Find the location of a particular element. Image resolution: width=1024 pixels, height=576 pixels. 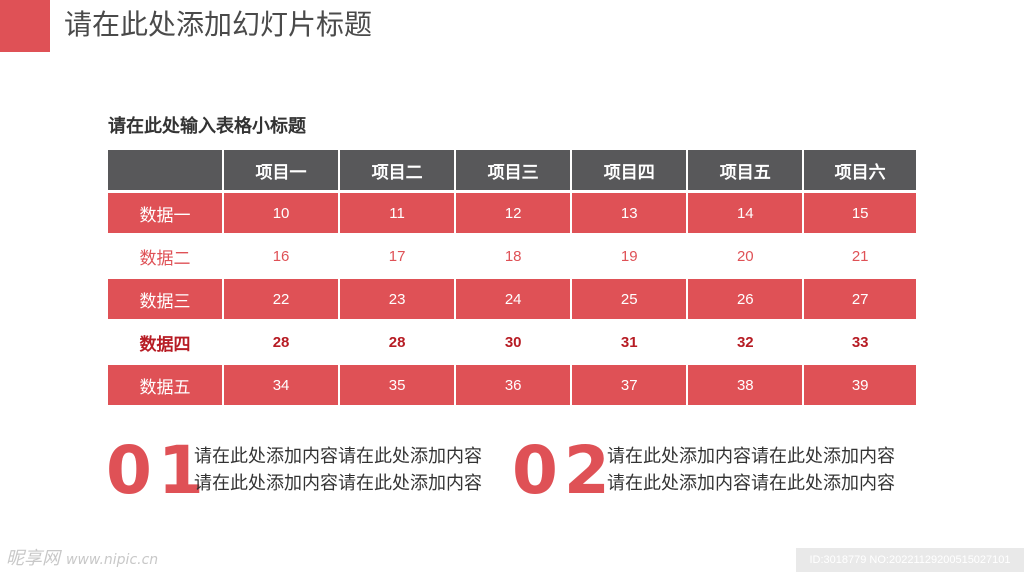

point-text-02: 请在此处添加内容请在此处添加内容 请在此处添加内容请在此处添加内容 is located at coordinates (751, 470).